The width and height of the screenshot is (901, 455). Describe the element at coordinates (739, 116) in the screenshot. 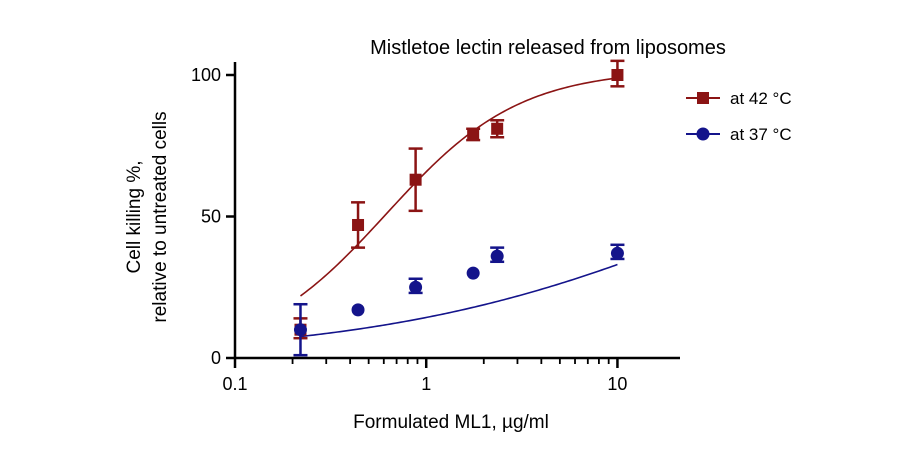

I see `legend: at 42 °C at 37 °C` at that location.